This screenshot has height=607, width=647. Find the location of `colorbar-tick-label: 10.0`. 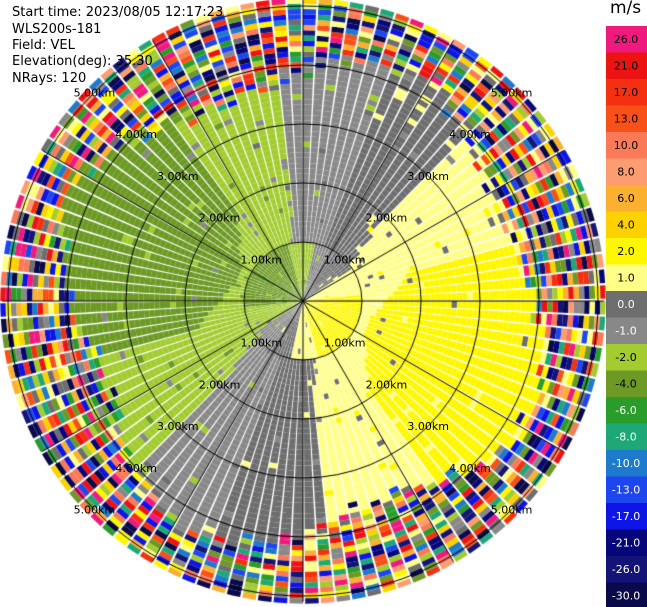

colorbar-tick-label: 10.0 is located at coordinates (626, 145).